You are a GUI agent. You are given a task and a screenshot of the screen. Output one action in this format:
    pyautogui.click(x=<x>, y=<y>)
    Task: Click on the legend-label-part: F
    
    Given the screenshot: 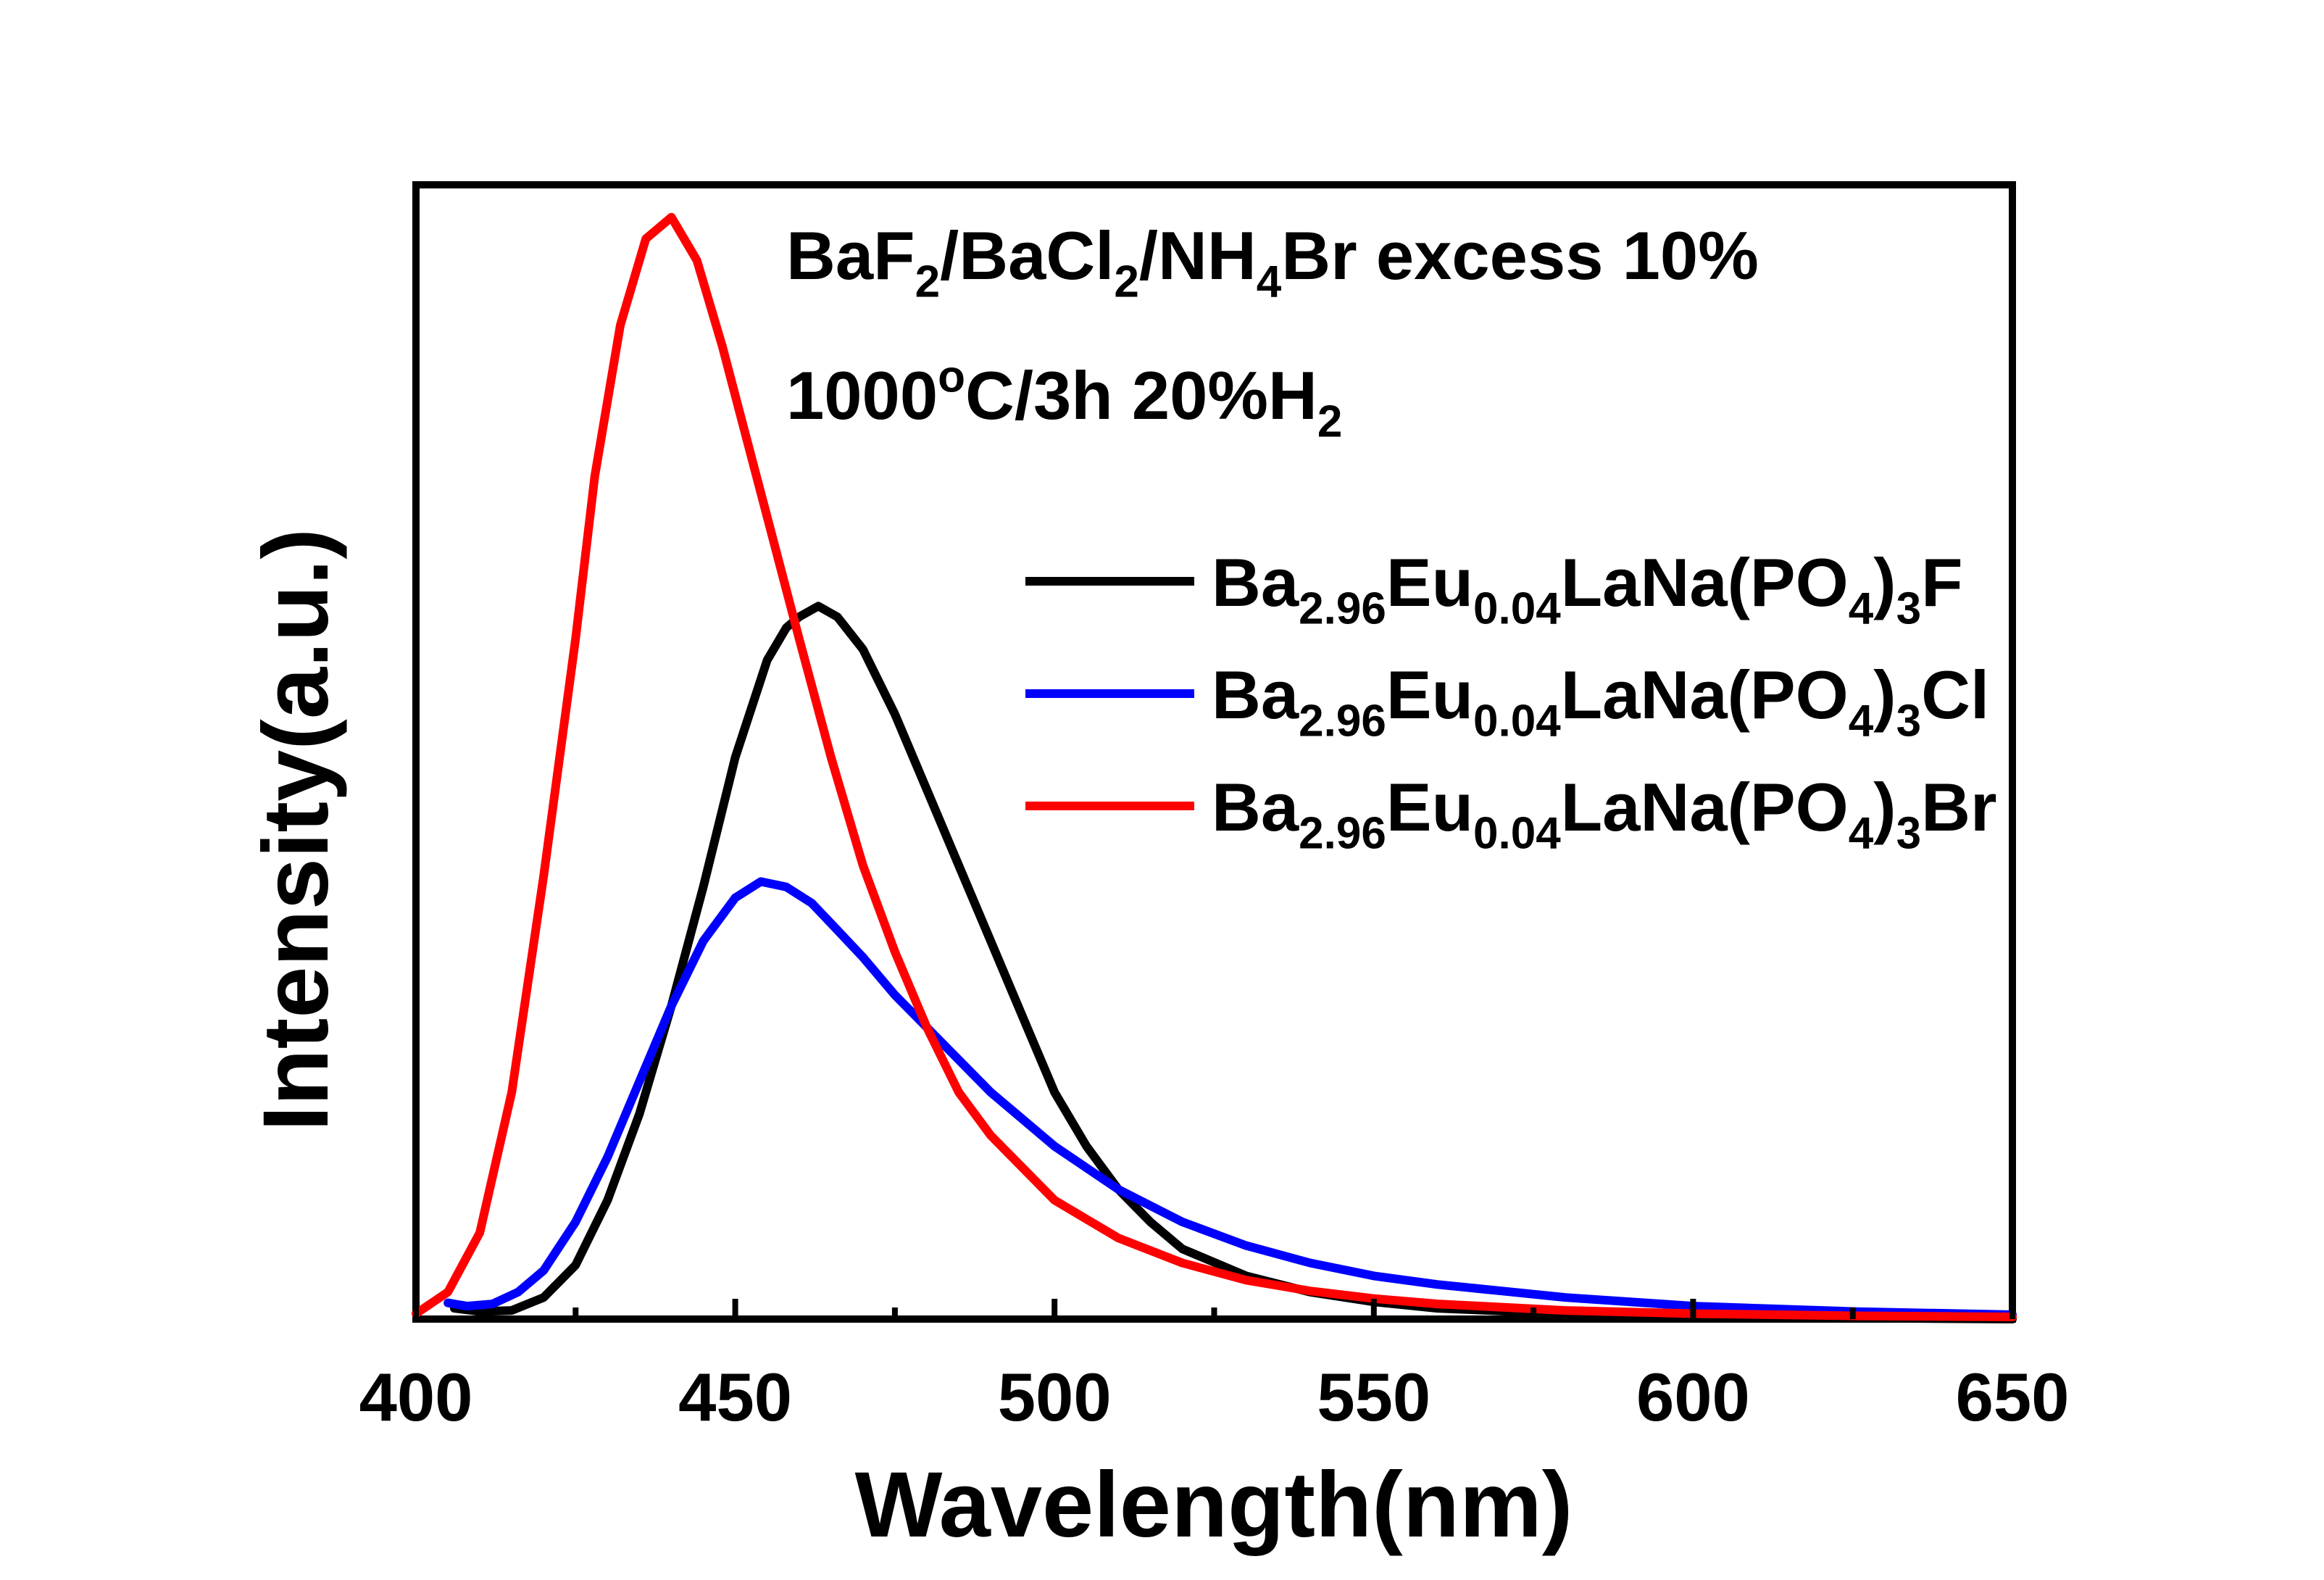 What is the action you would take?
    pyautogui.click(x=1941, y=582)
    